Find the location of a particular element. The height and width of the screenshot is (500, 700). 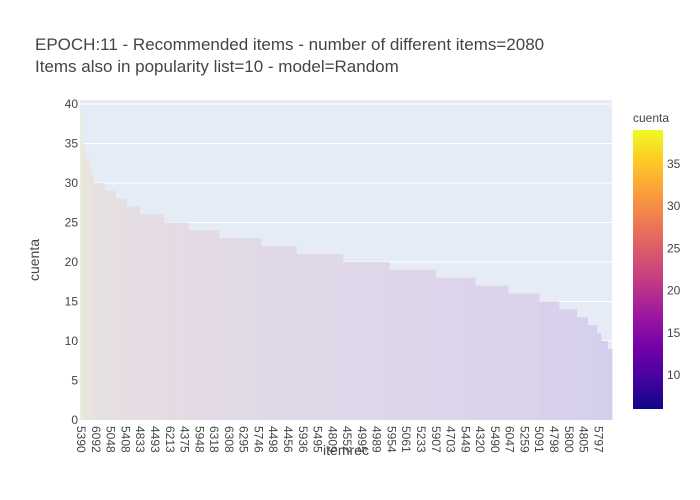

x-tick-label: 5449 is located at coordinates (465, 439).